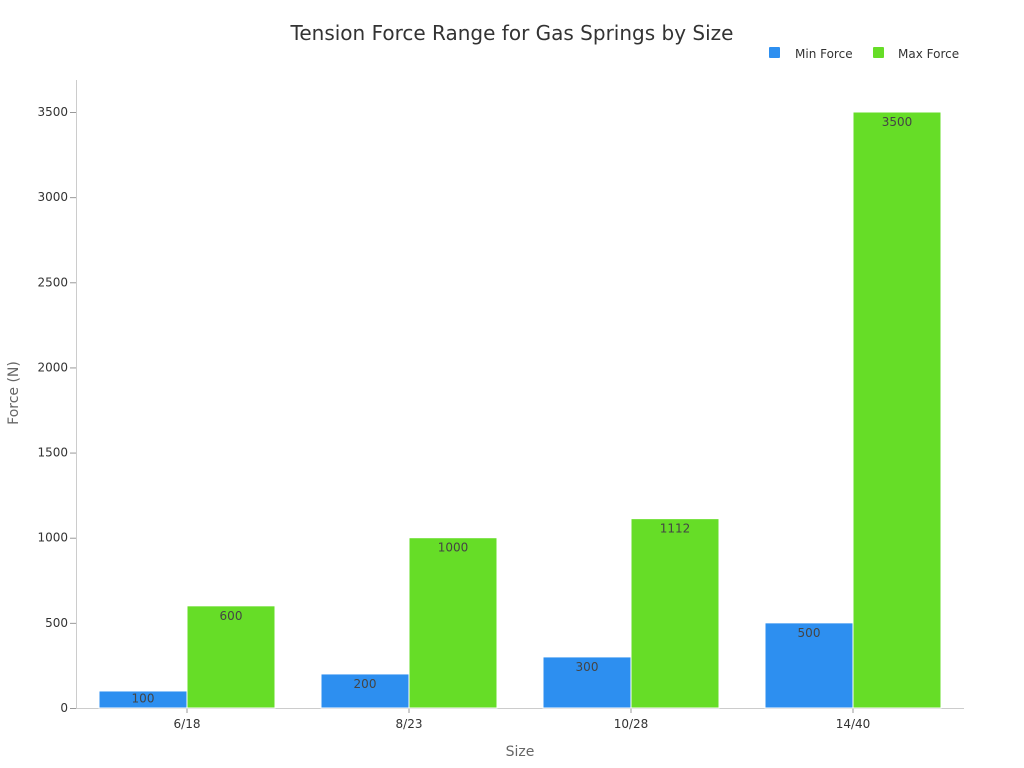 This screenshot has height=768, width=1024. I want to click on data-label-min-force: 300, so click(587, 667).